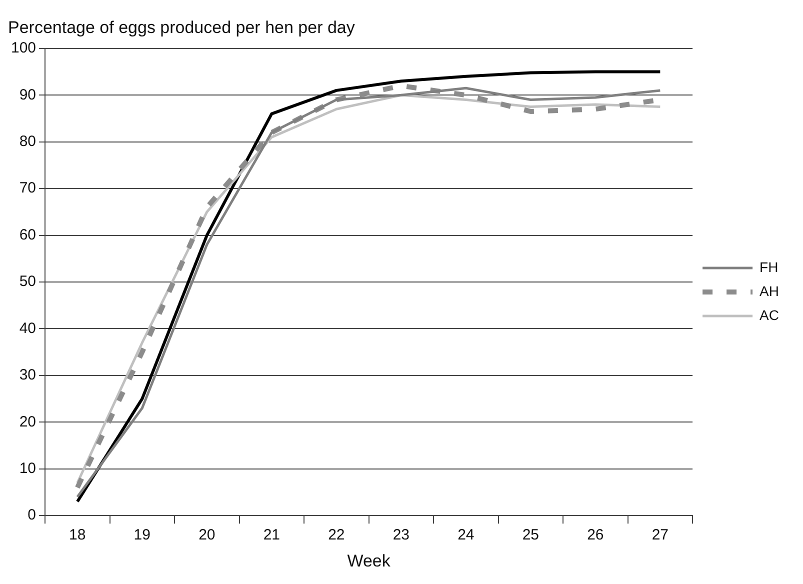 The width and height of the screenshot is (803, 584). What do you see at coordinates (23, 48) in the screenshot?
I see `y-tick-label: 100` at bounding box center [23, 48].